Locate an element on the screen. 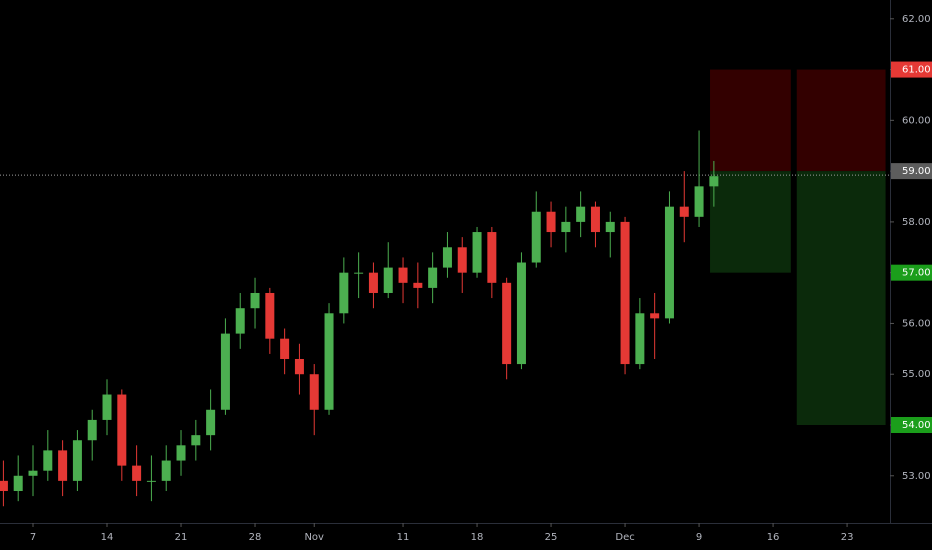  y-tick-label: 57.00 is located at coordinates (916, 273).